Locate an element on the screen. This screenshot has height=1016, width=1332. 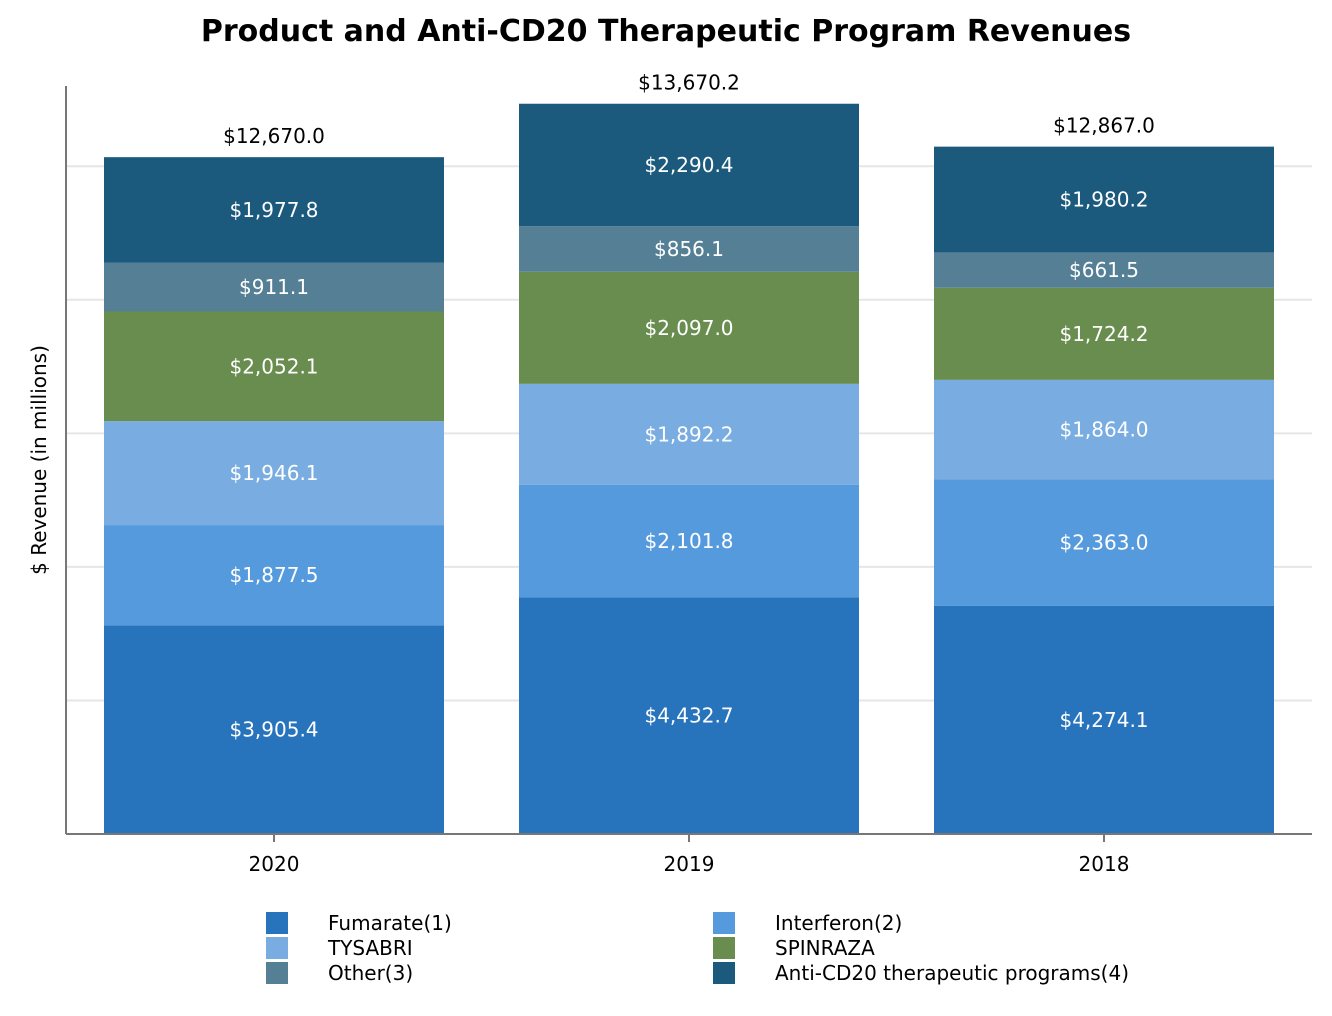
x-tick-label: 2019 is located at coordinates (689, 864).